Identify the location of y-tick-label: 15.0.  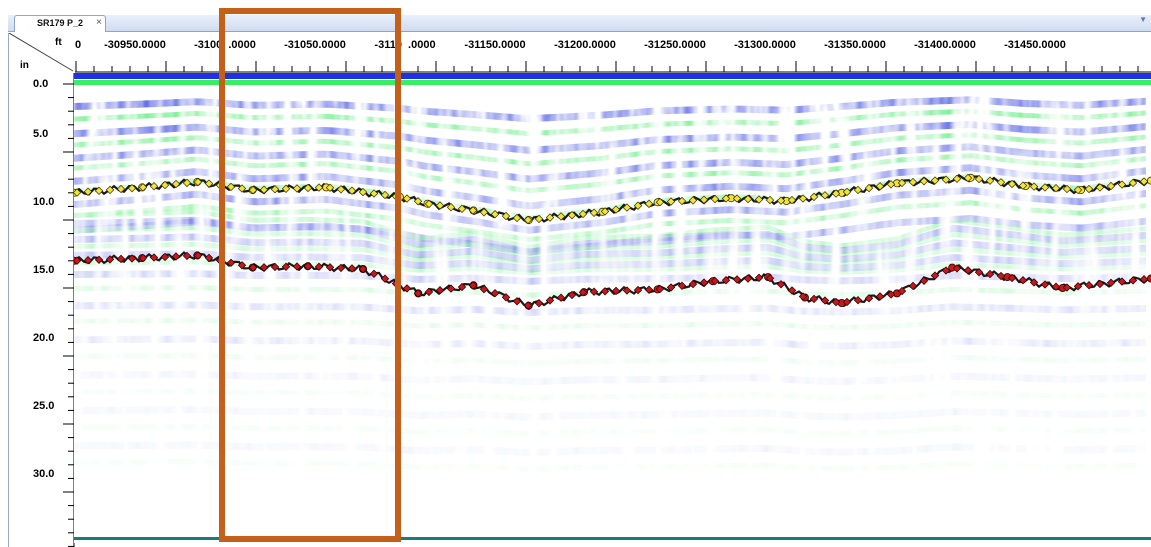
(44, 270).